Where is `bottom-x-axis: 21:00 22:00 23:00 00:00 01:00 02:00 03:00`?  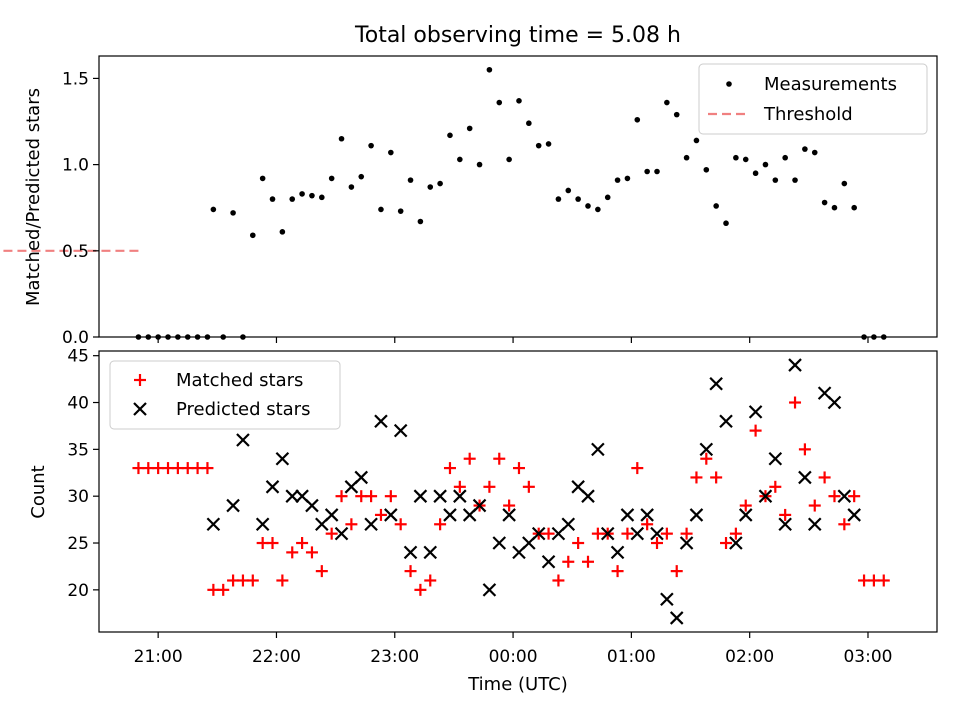 bottom-x-axis: 21:00 22:00 23:00 00:00 01:00 02:00 03:00 is located at coordinates (513, 649).